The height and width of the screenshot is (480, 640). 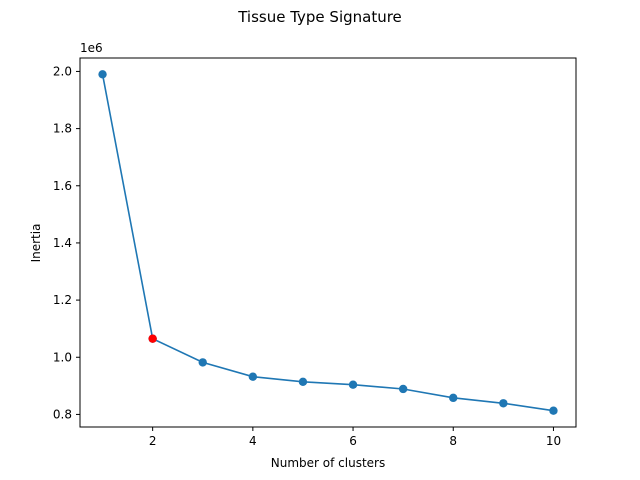 What do you see at coordinates (253, 441) in the screenshot?
I see `x-tick-label: 4` at bounding box center [253, 441].